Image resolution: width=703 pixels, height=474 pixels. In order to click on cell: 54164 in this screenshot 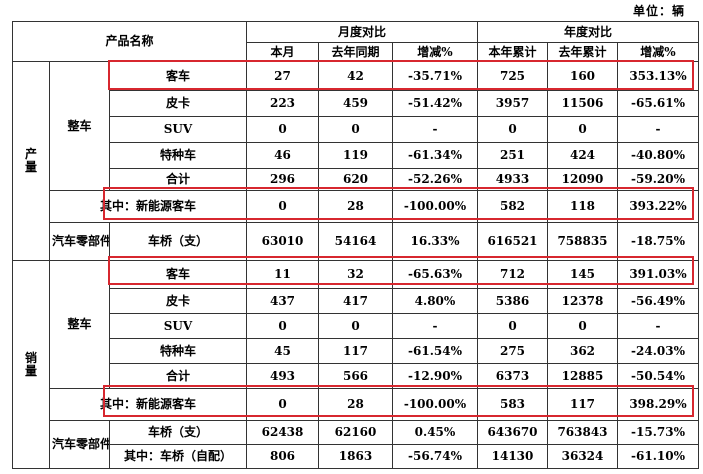, I will do `click(355, 241)`.